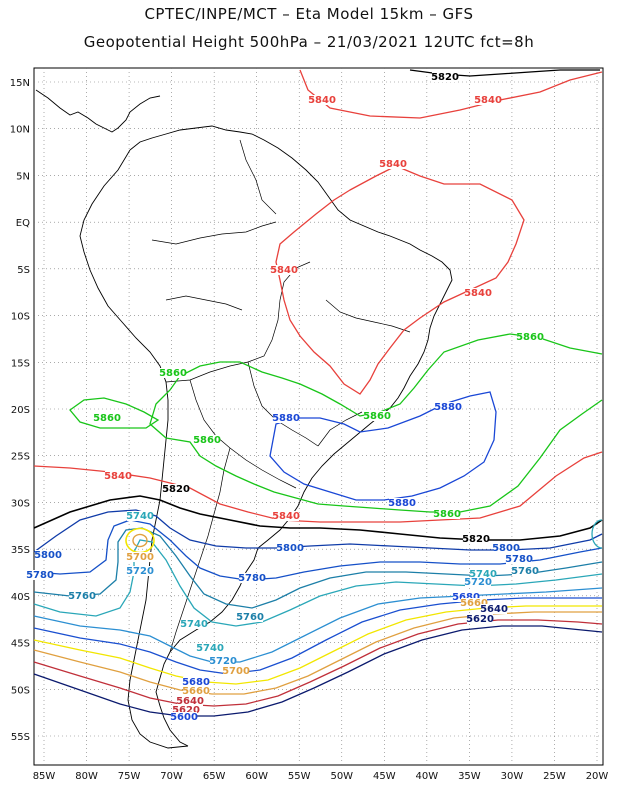  I want to click on lat-tick-label: EQ, so click(23, 223).